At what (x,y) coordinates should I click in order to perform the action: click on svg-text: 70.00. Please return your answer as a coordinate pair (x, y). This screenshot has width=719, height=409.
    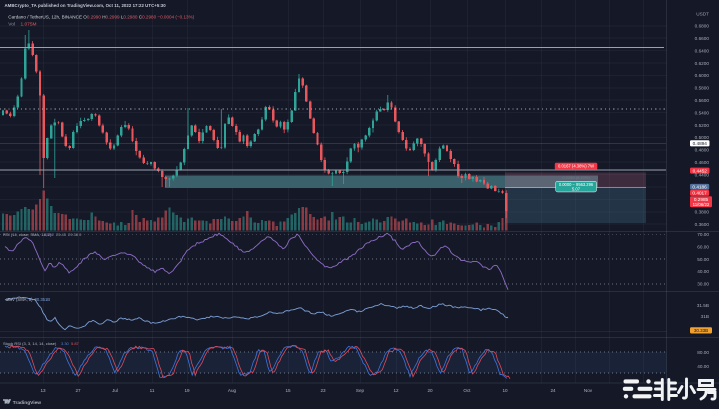
    Looking at the image, I should click on (703, 234).